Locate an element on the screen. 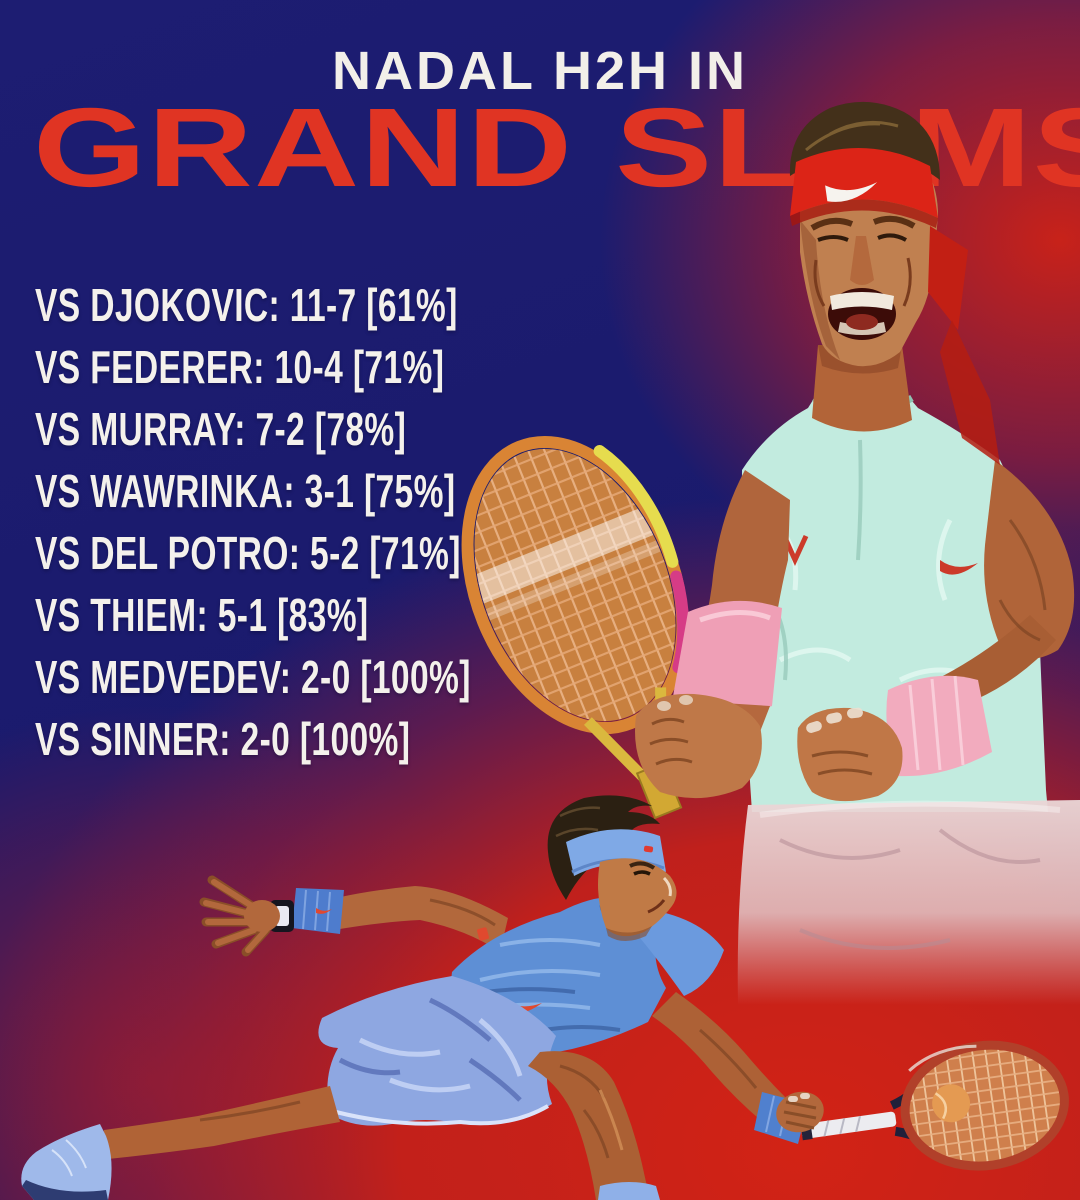 This screenshot has height=1200, width=1080. racquet-strings is located at coordinates (573, 585).